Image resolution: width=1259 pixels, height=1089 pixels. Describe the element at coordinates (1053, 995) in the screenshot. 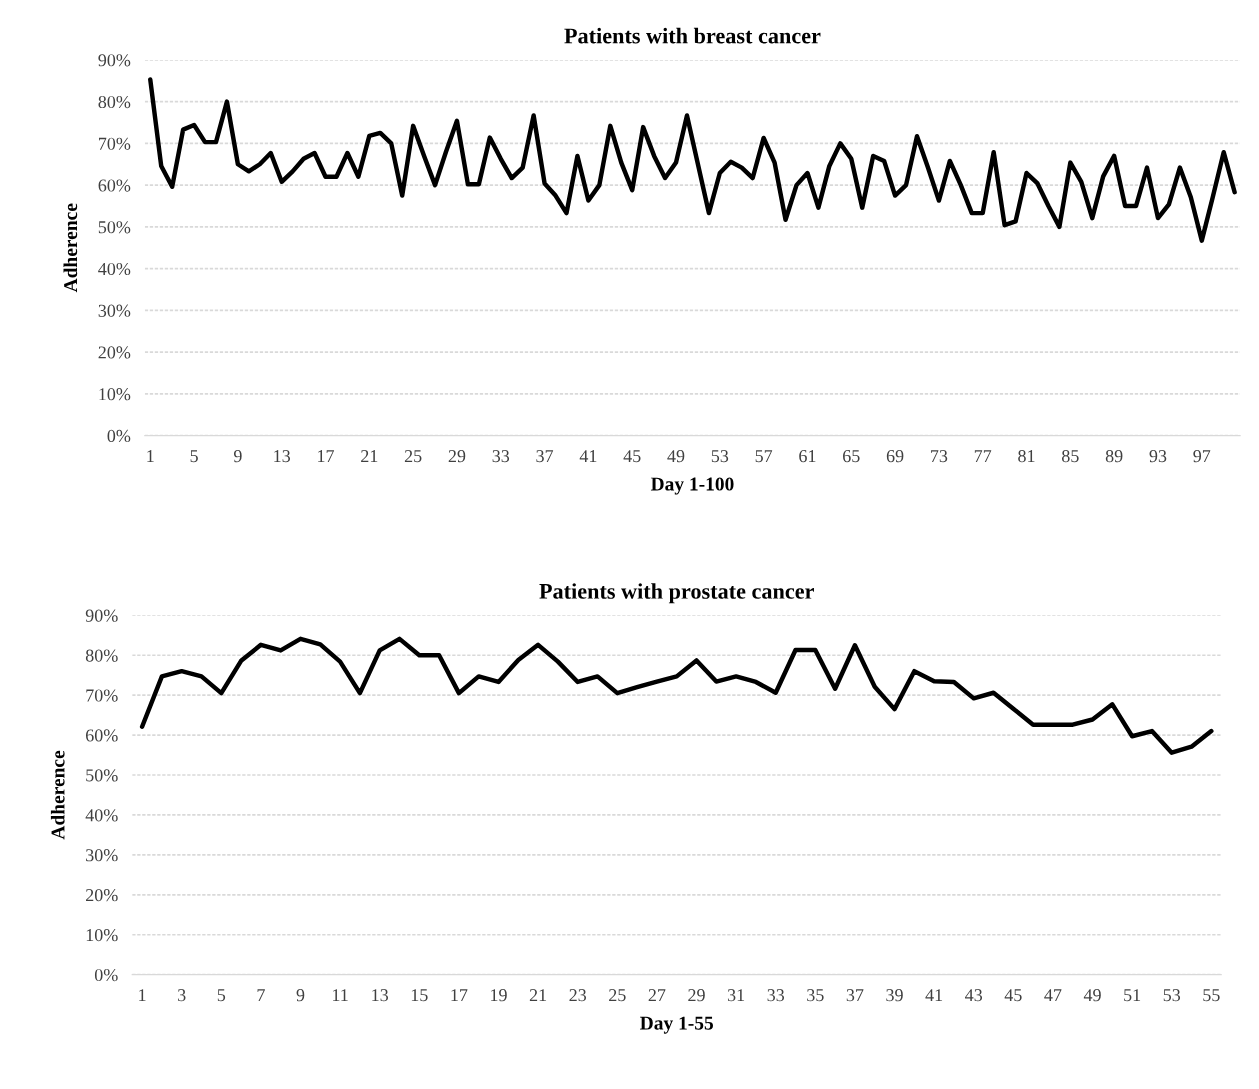

I see `x-tick-label: 47` at that location.